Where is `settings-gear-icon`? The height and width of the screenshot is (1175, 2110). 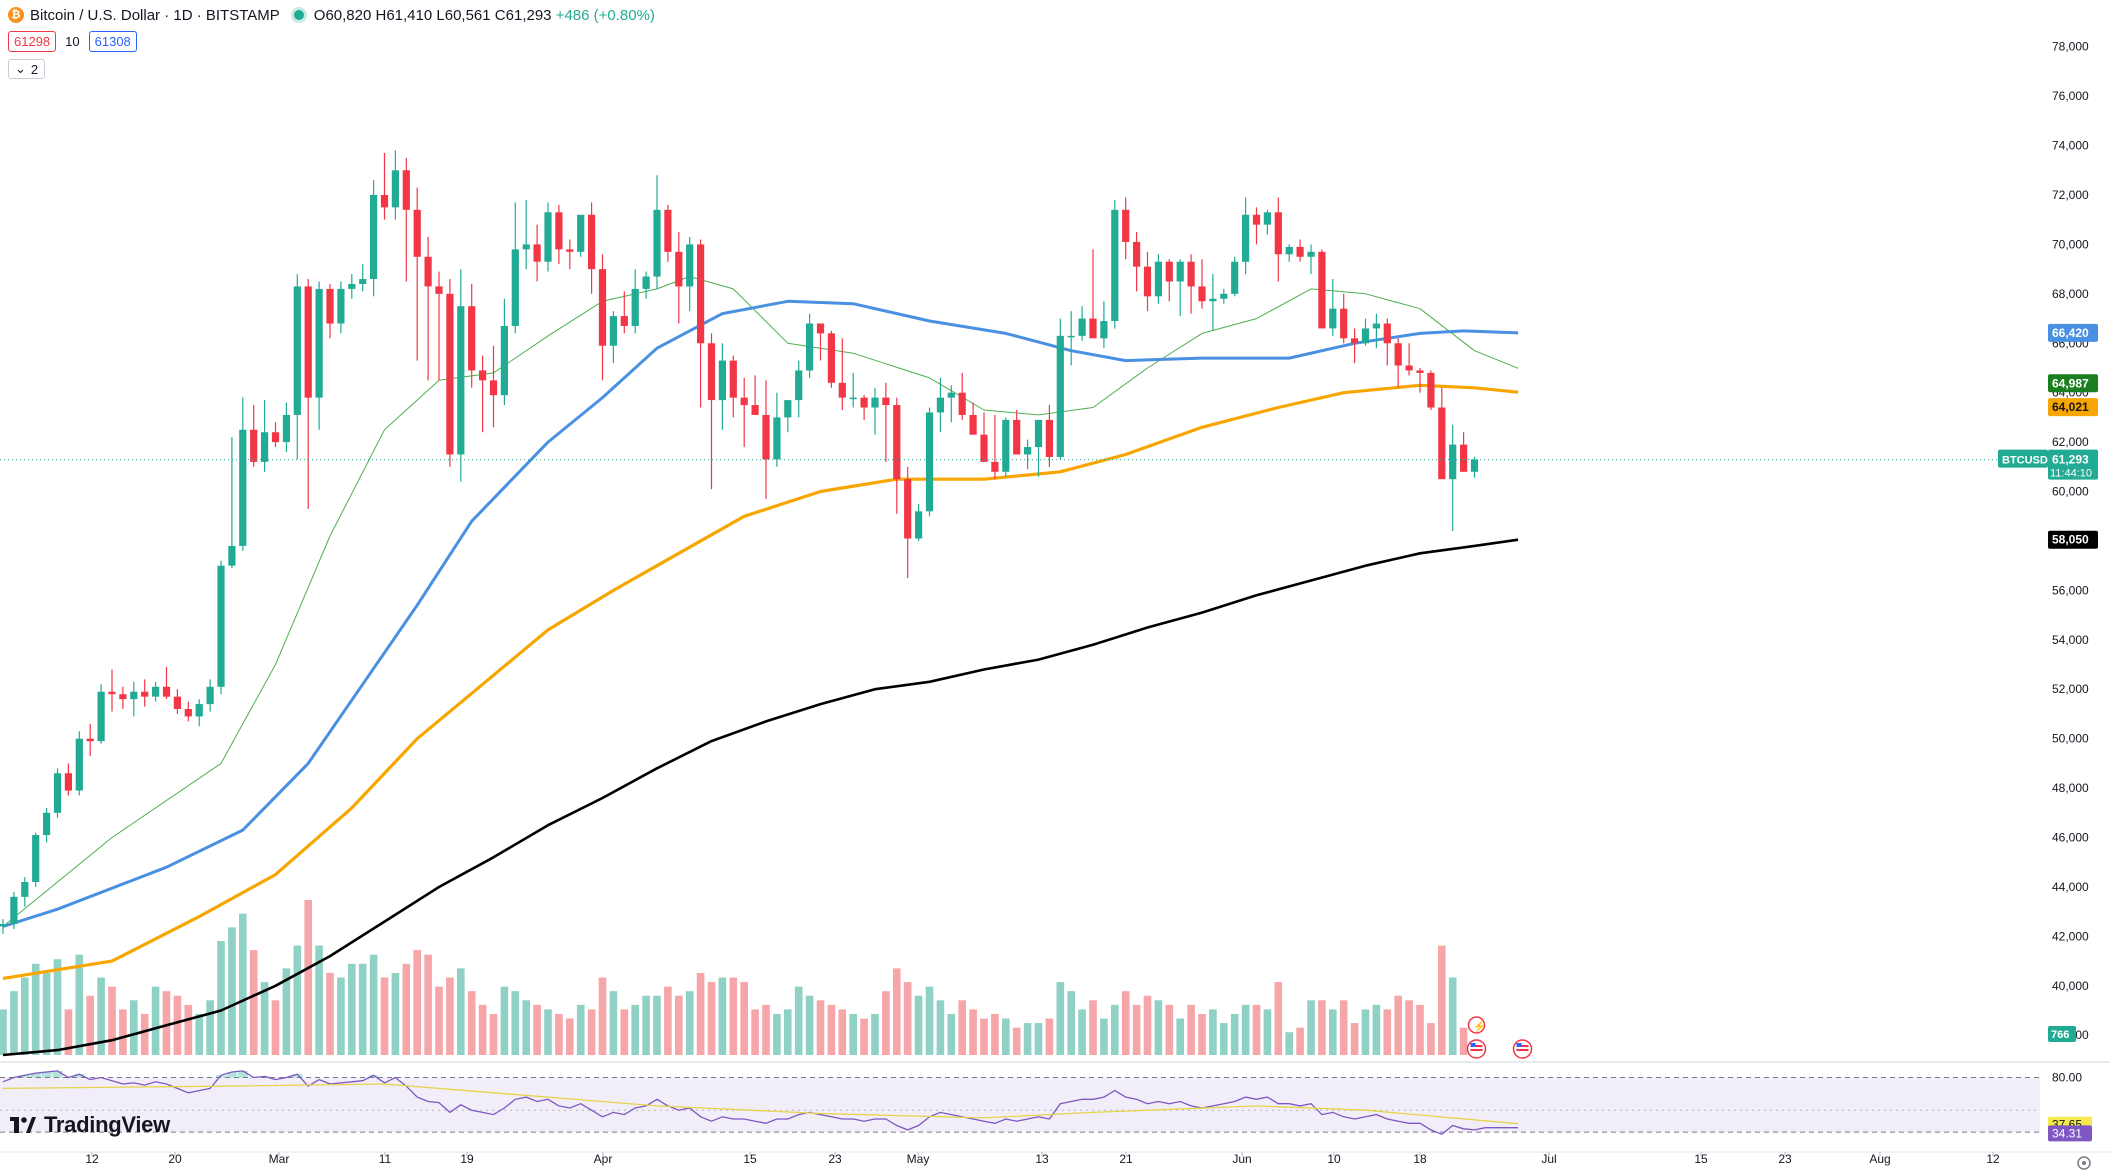 settings-gear-icon is located at coordinates (2084, 1163).